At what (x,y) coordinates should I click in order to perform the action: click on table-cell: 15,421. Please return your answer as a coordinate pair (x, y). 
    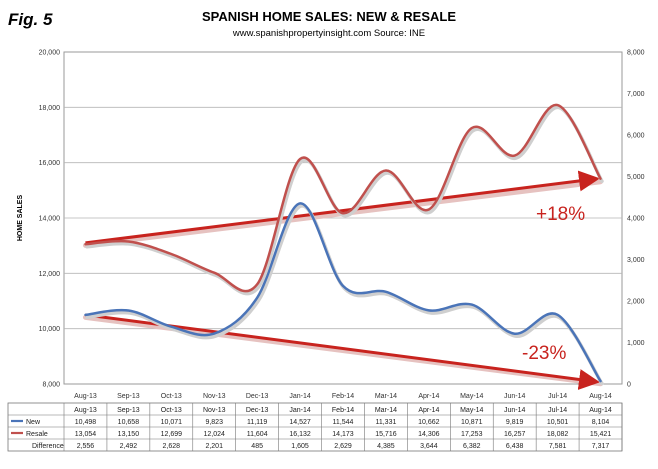
    Looking at the image, I should click on (601, 434).